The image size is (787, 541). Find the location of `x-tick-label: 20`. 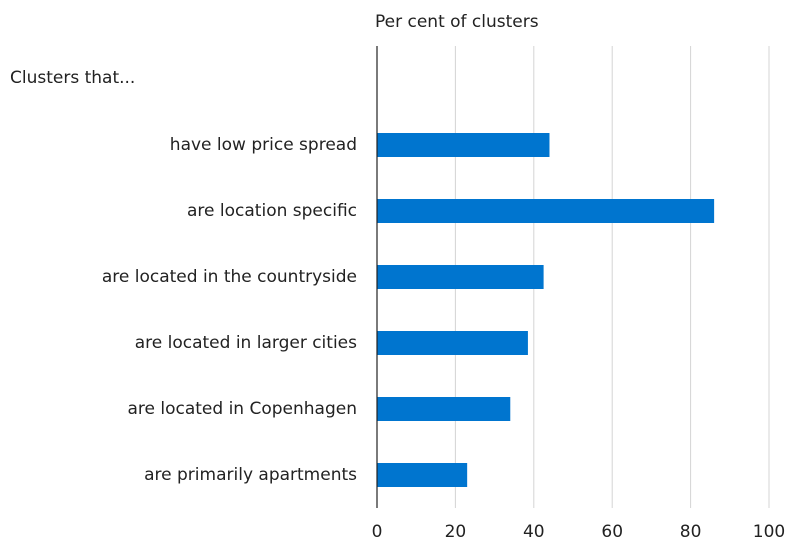

x-tick-label: 20 is located at coordinates (456, 531).